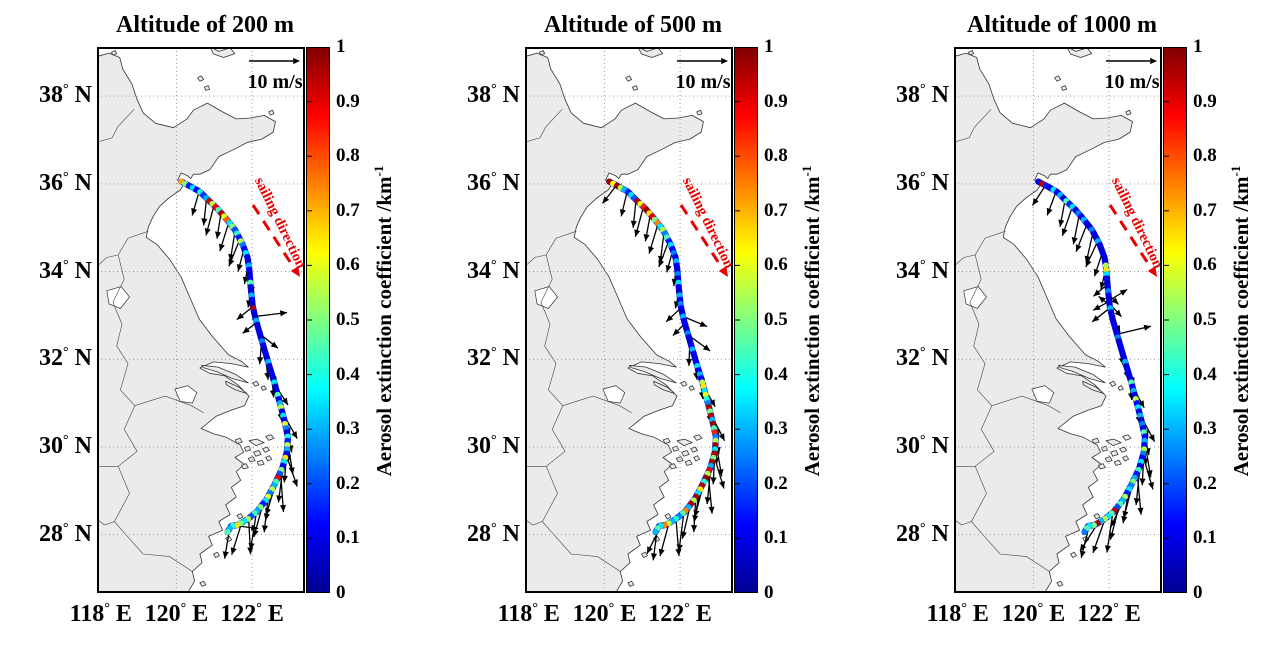 Image resolution: width=1272 pixels, height=655 pixels. I want to click on lon-tick-label: 120° E, so click(176, 614).